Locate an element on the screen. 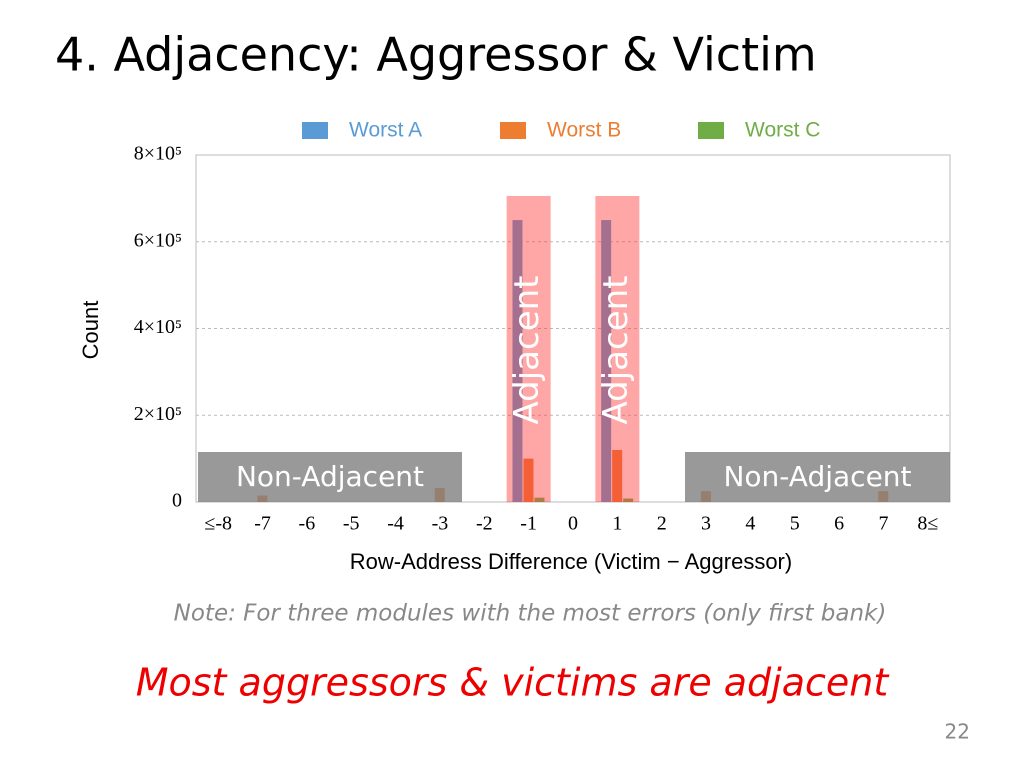 The height and width of the screenshot is (768, 1024). x-tick-label: -1 is located at coordinates (528, 524).